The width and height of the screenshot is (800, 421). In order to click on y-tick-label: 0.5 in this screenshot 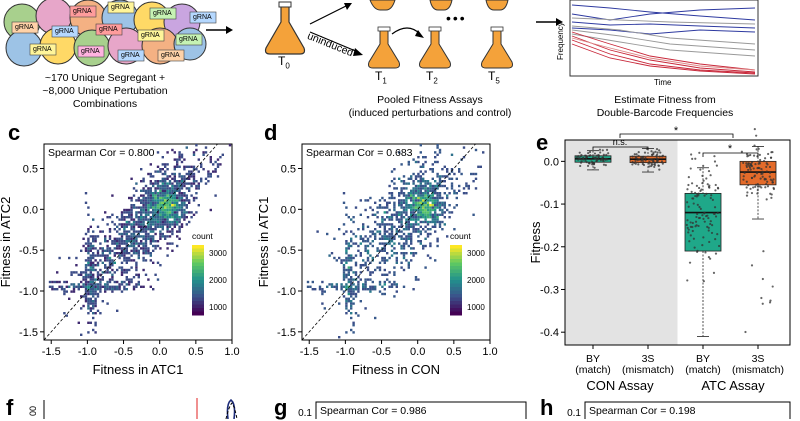, I will do `click(288, 170)`.